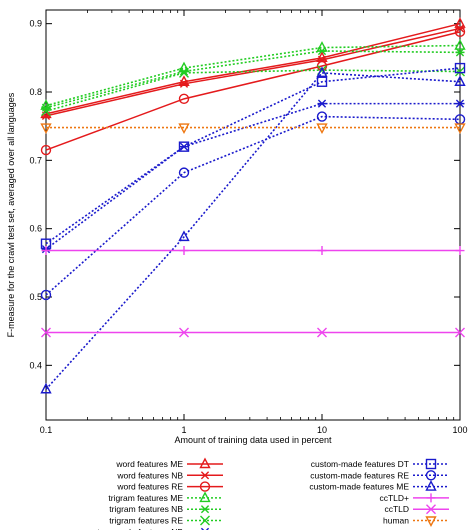 This screenshot has height=530, width=474. I want to click on legend-label: ccTLD+, so click(394, 498).